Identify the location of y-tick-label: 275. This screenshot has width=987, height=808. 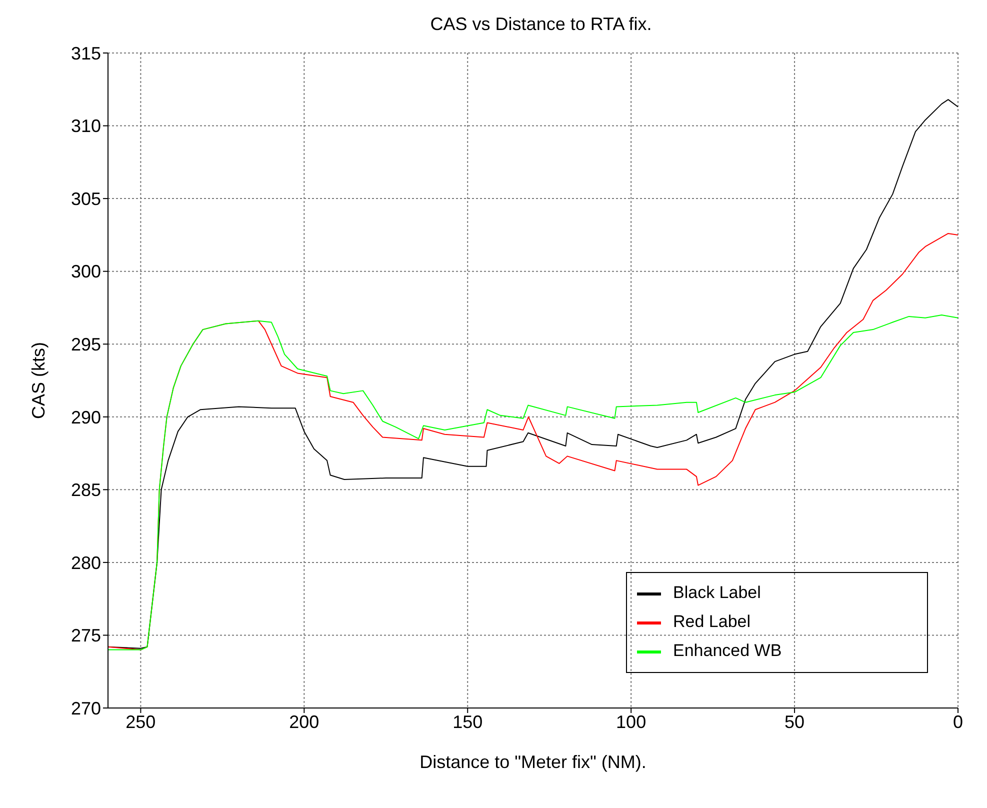
(85, 636).